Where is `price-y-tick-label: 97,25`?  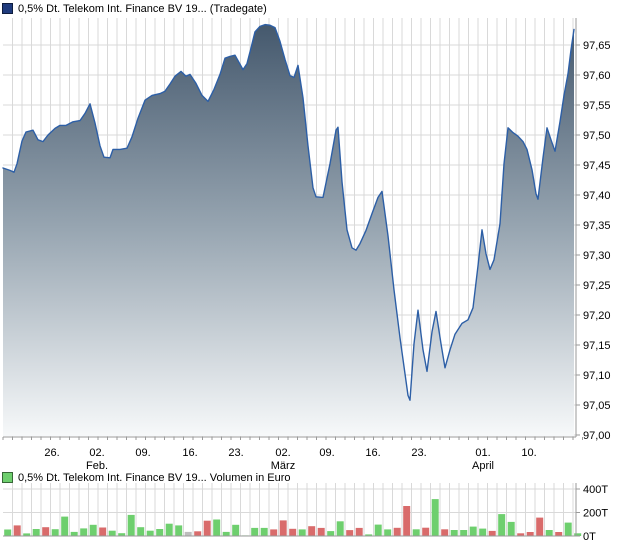 price-y-tick-label: 97,25 is located at coordinates (597, 286).